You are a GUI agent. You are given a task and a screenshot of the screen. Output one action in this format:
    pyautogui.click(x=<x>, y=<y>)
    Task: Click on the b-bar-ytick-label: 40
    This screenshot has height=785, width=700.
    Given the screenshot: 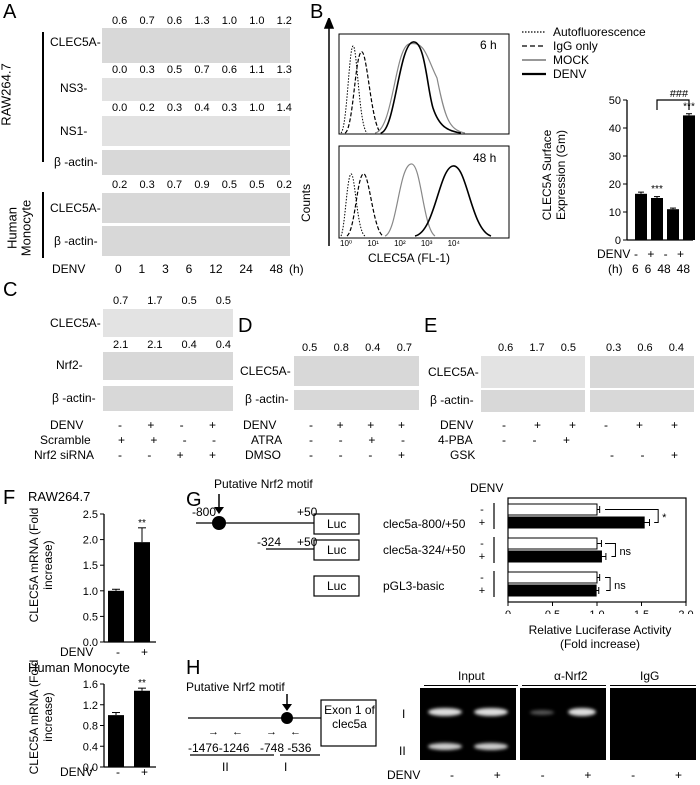 What is the action you would take?
    pyautogui.click(x=615, y=129)
    